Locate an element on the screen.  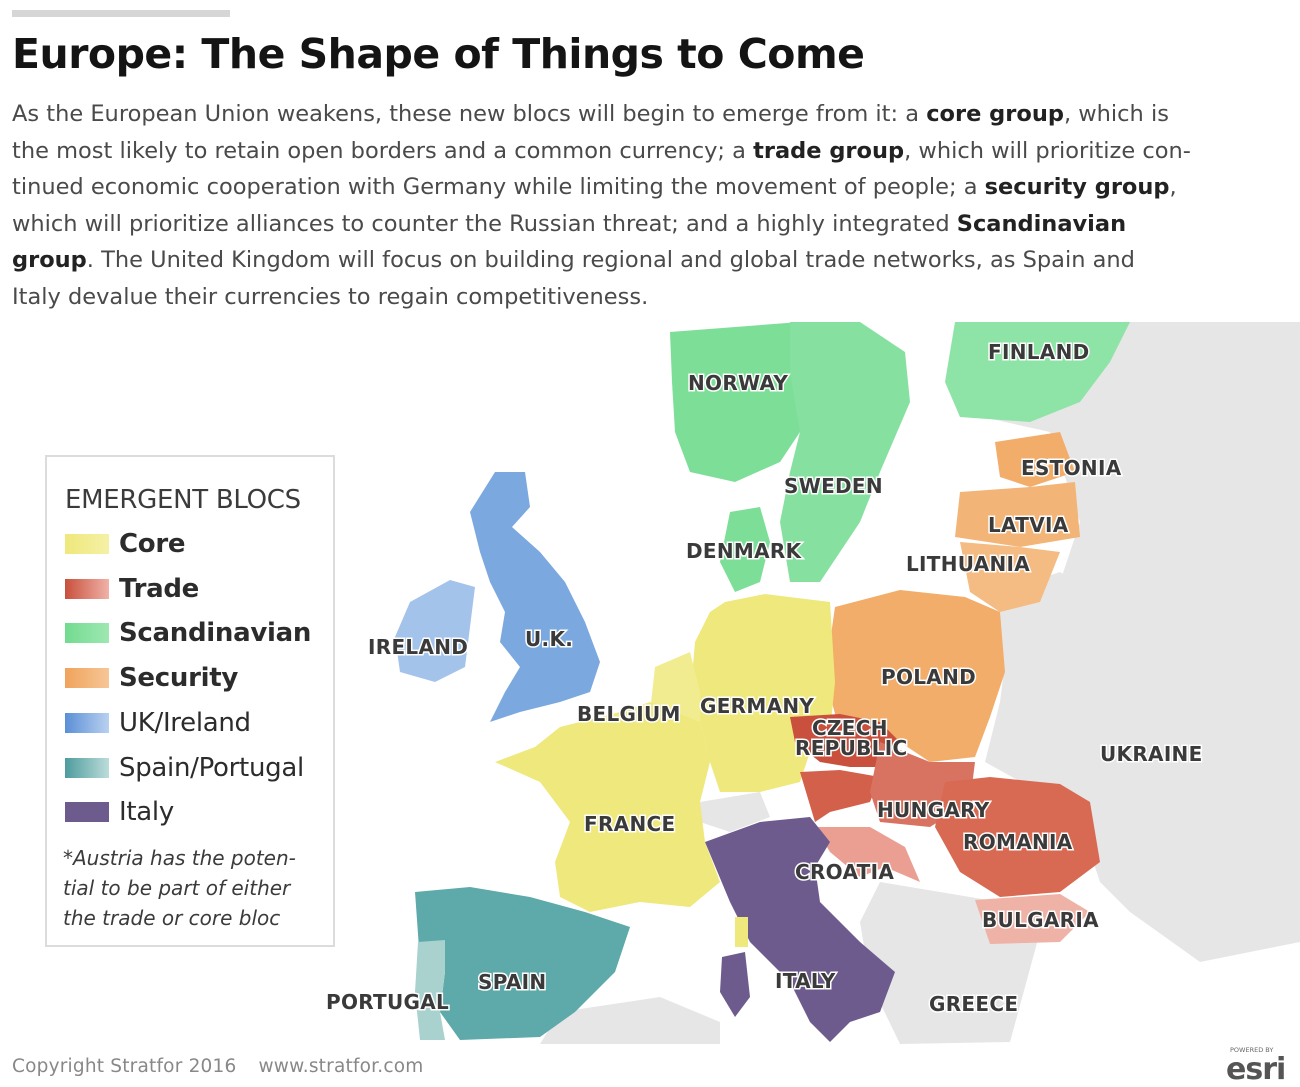
esri-logo: POWERED BY esri is located at coordinates (1258, 1066).